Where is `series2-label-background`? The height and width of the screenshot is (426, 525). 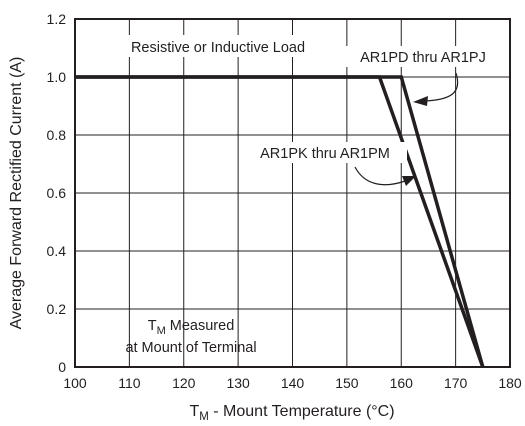
series2-label-background is located at coordinates (325, 152).